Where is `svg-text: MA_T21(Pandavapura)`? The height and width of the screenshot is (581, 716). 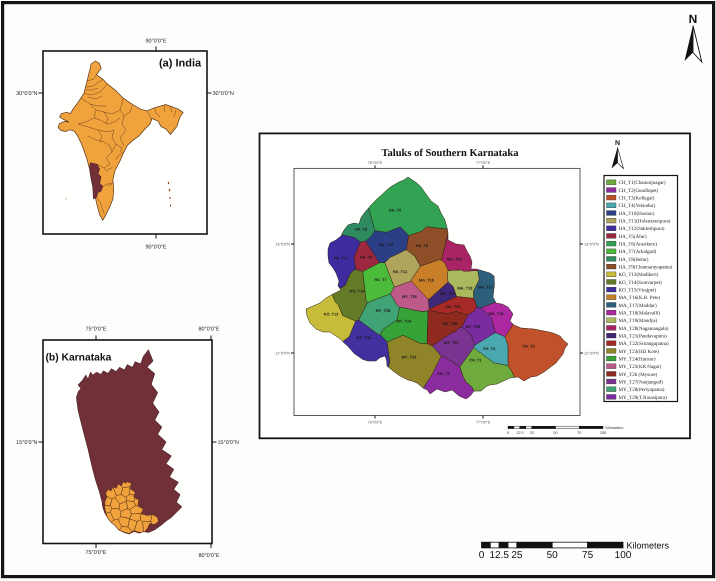 svg-text: MA_T21(Pandavapura) is located at coordinates (643, 337).